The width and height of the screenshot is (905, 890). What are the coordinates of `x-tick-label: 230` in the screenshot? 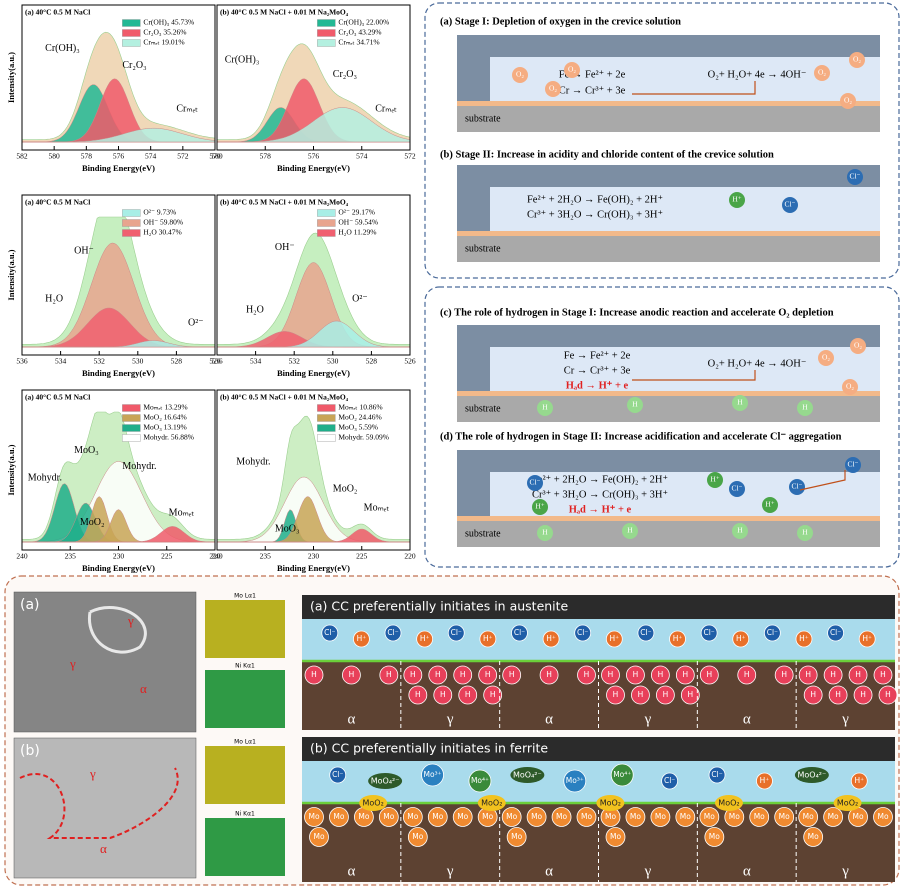 It's located at (314, 556).